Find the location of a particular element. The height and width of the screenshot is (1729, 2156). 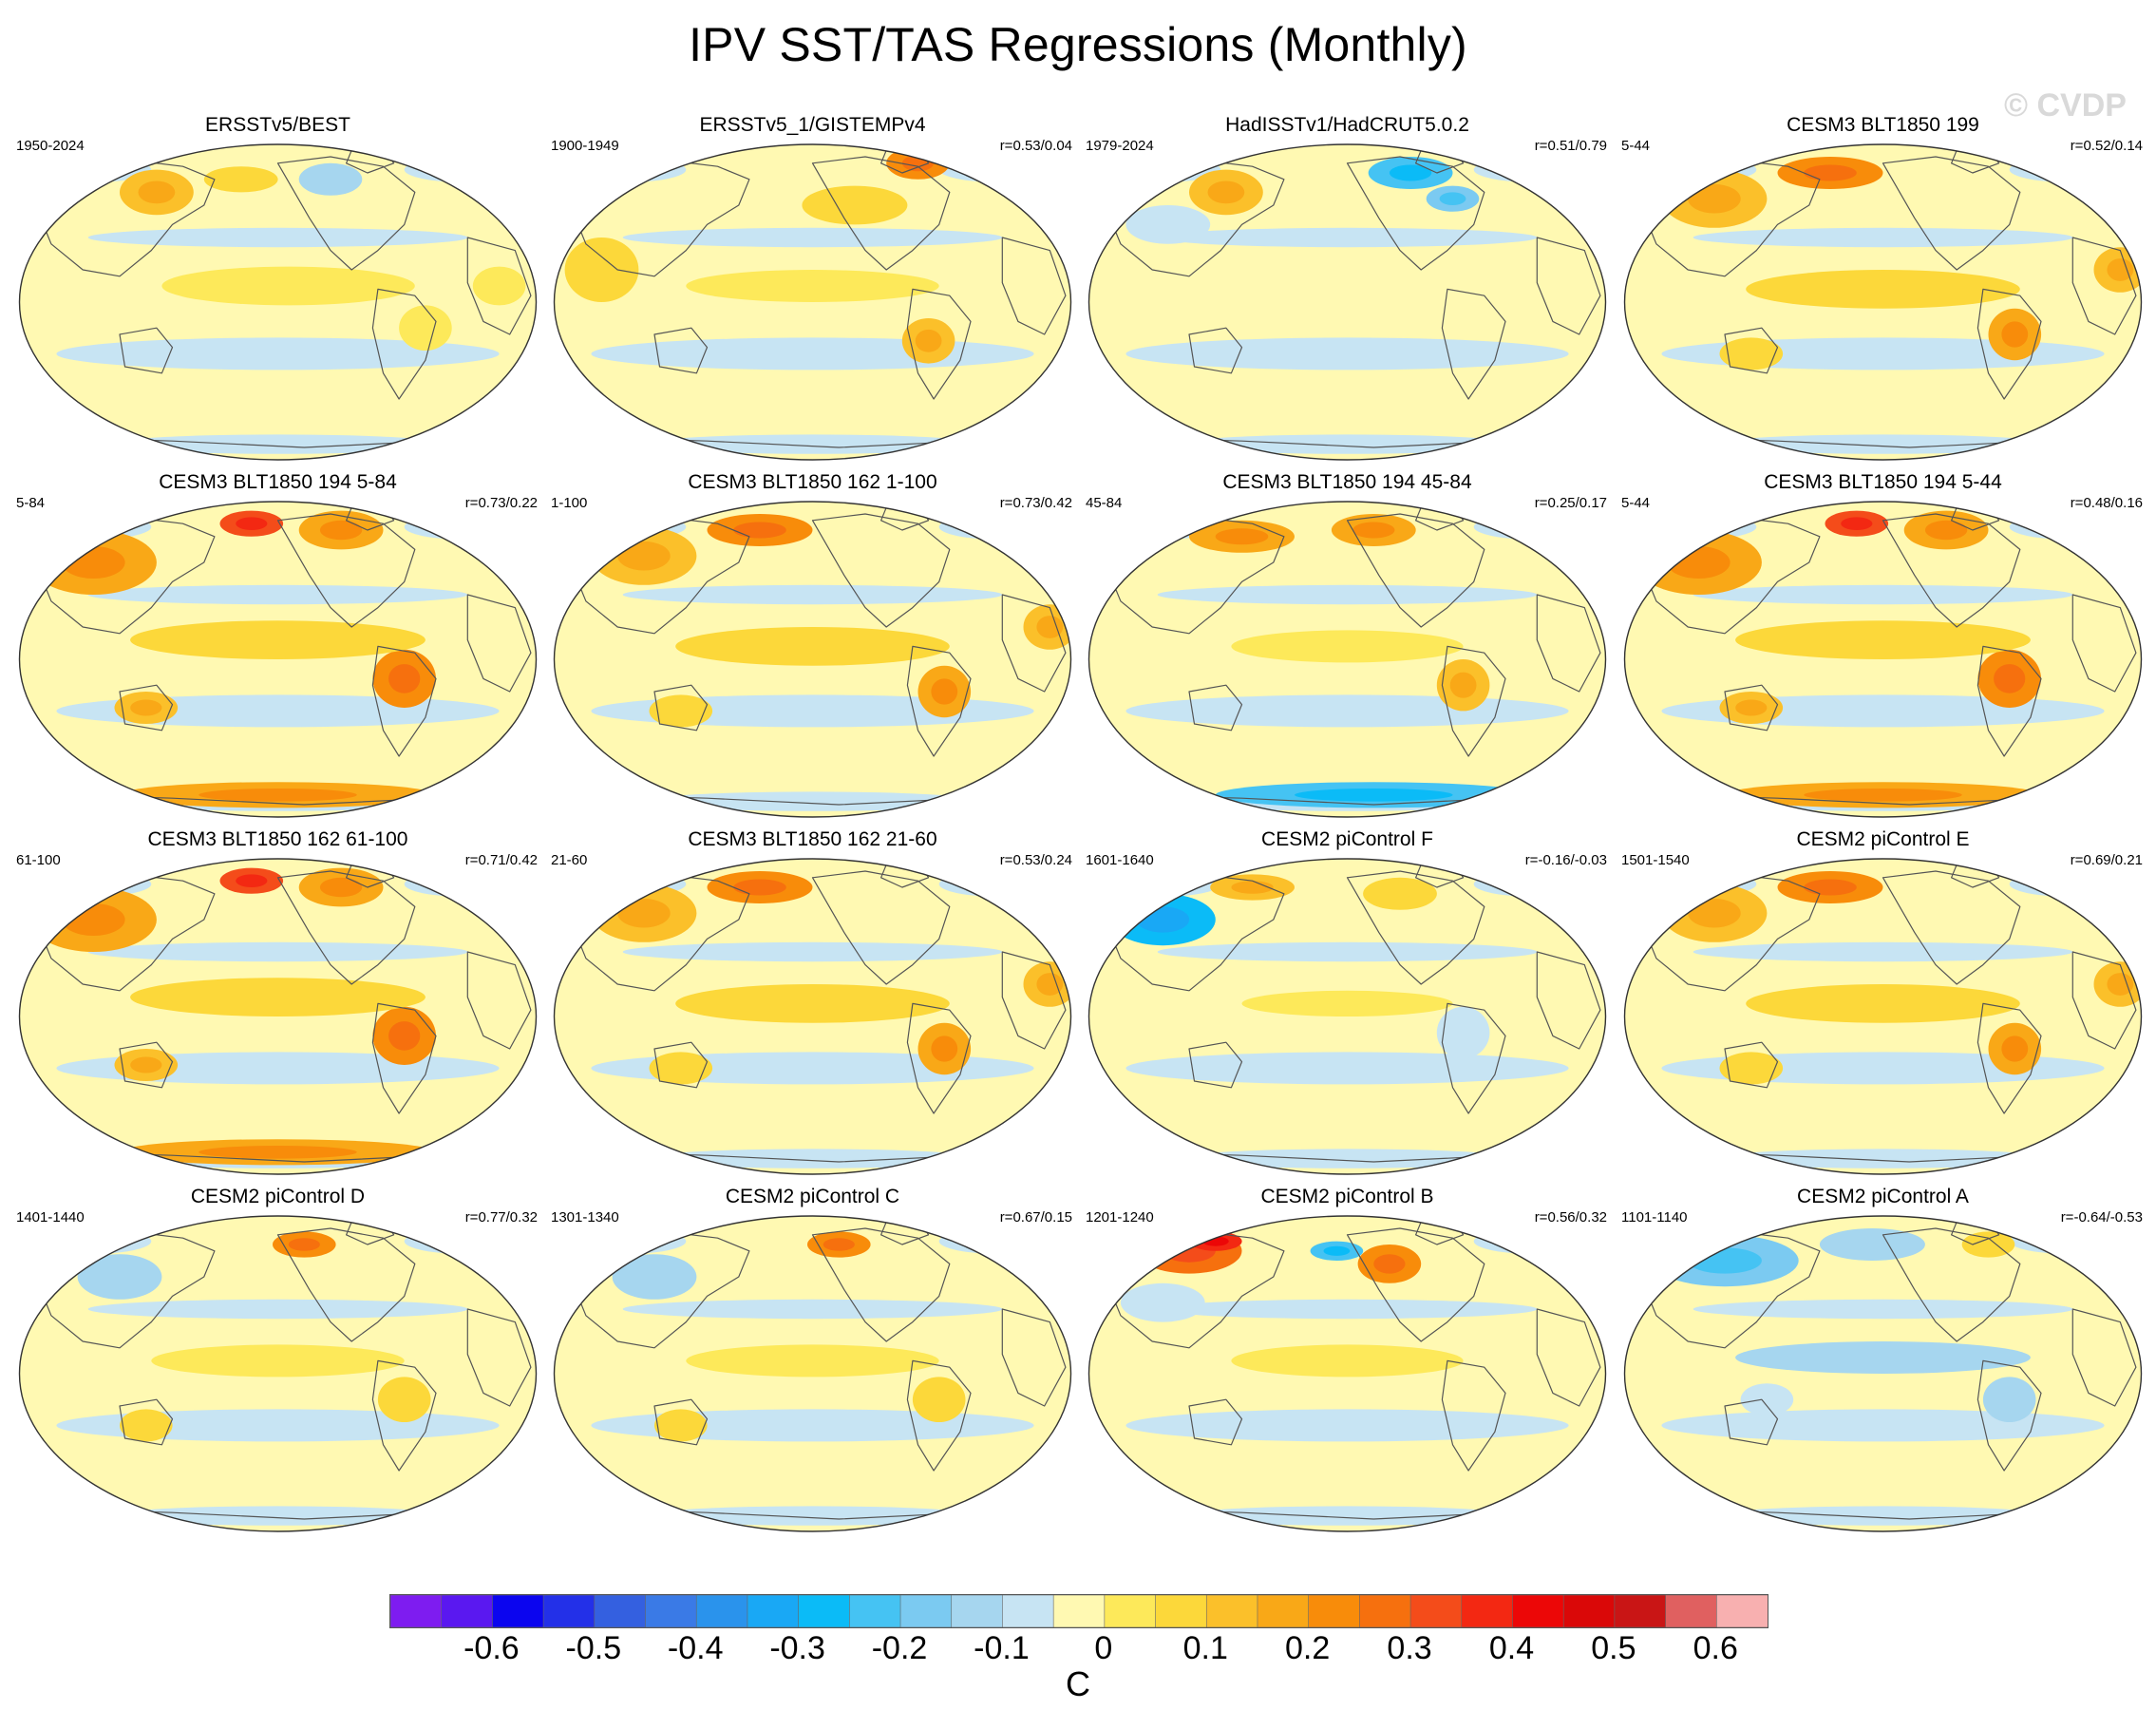

panel-correlation: r=0.77/0.32 is located at coordinates (501, 1217).